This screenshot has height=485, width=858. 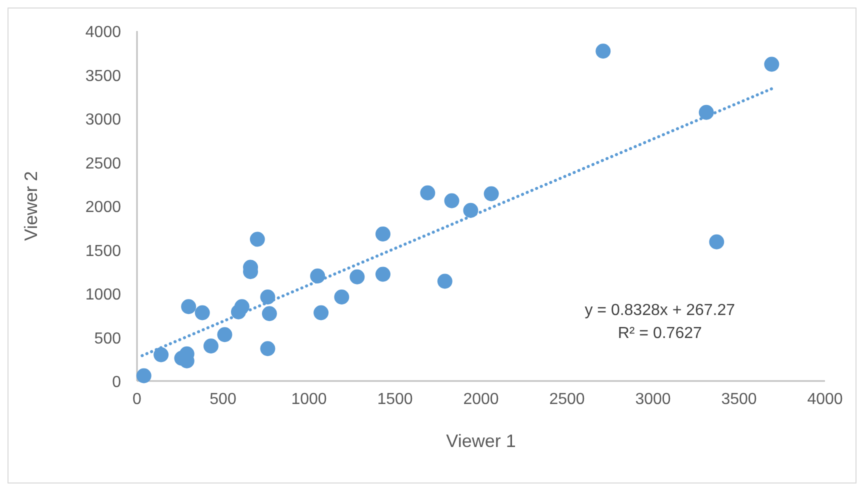 I want to click on y-tick-label: 0, so click(x=117, y=382).